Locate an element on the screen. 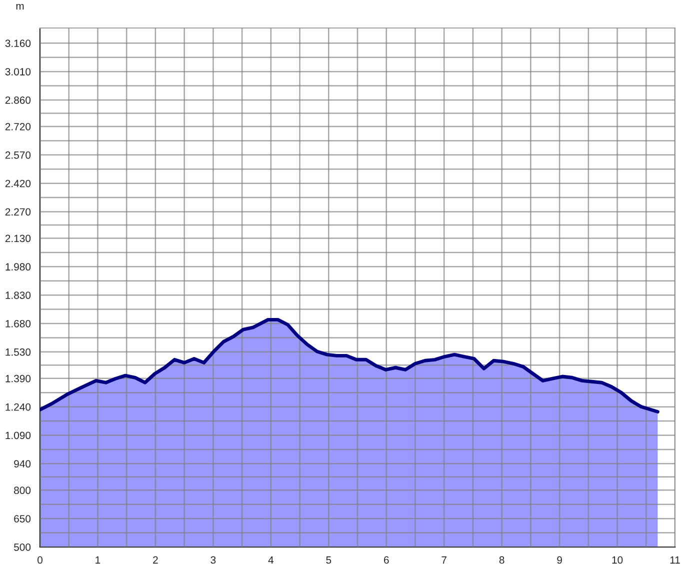  x-tick-label: 4 is located at coordinates (271, 560).